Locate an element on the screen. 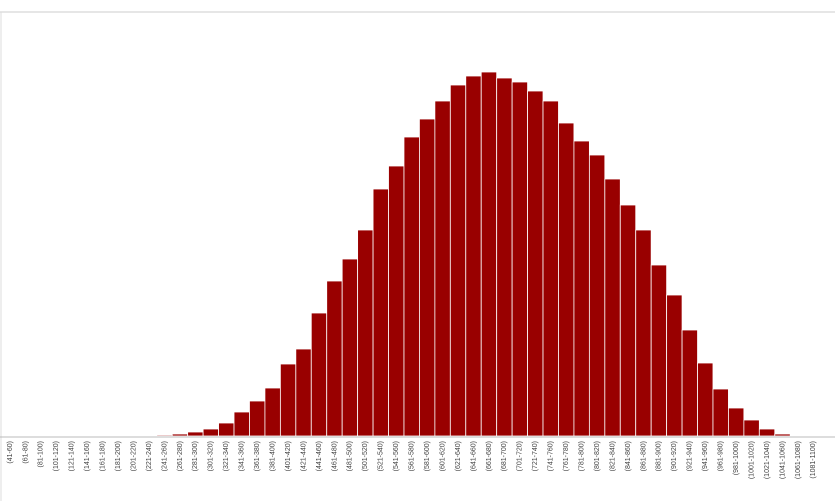 The width and height of the screenshot is (835, 501). x-tick-label: (661-680) is located at coordinates (489, 456).